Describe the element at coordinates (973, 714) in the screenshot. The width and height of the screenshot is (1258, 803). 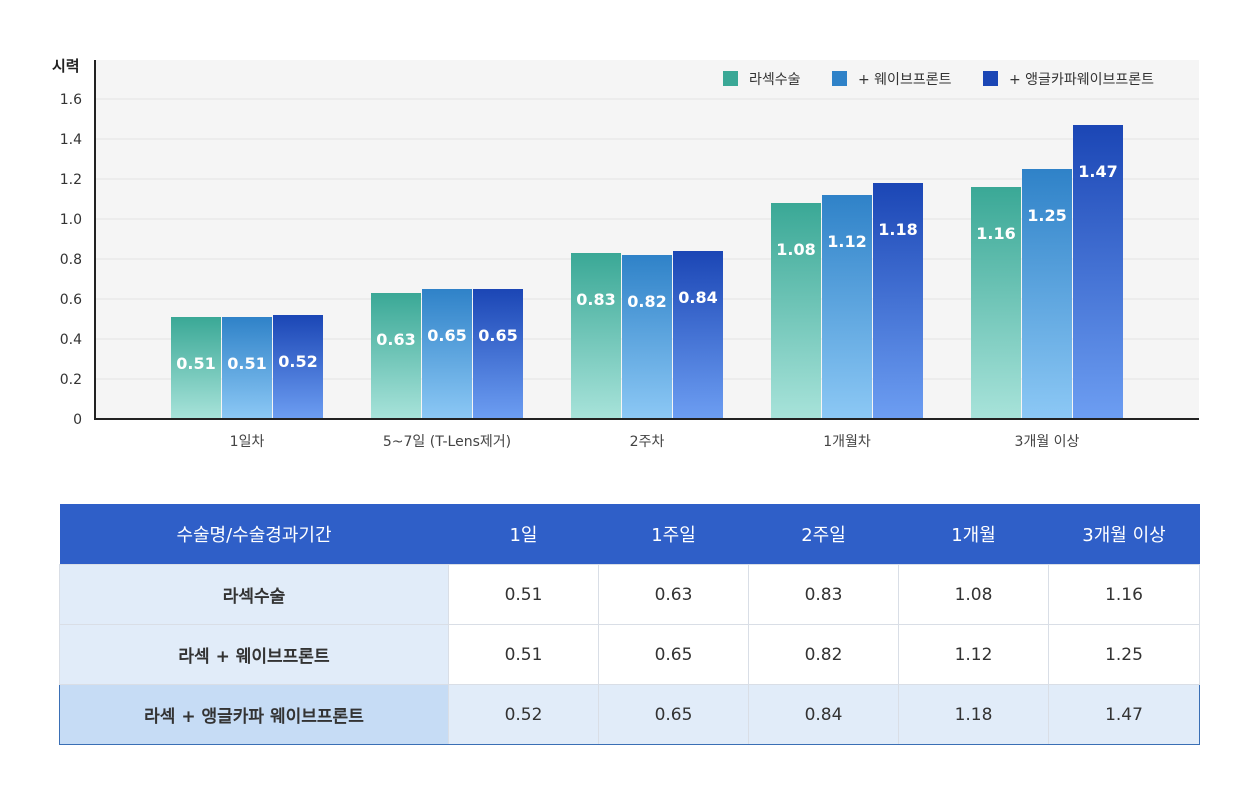
I see `table-cell: 1.18` at that location.